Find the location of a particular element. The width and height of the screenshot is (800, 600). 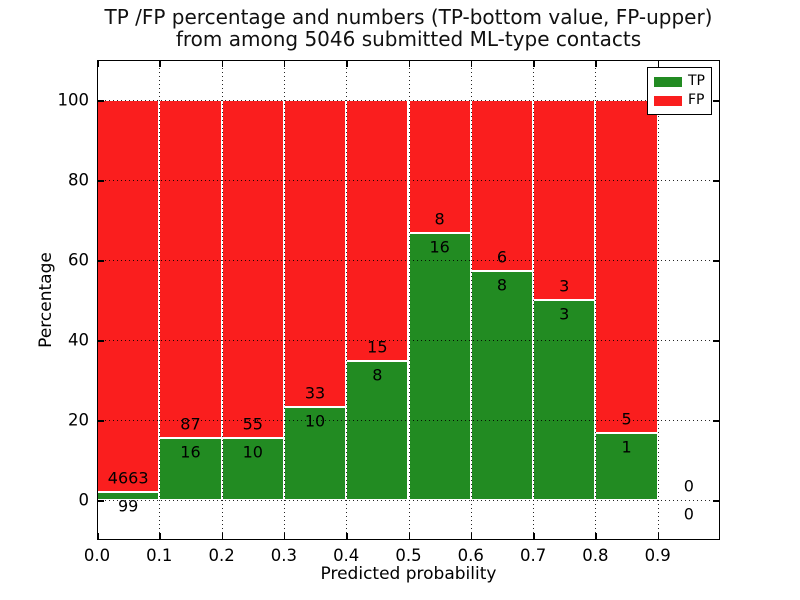

x-tick-label-0.5: 0.5 is located at coordinates (408, 555).